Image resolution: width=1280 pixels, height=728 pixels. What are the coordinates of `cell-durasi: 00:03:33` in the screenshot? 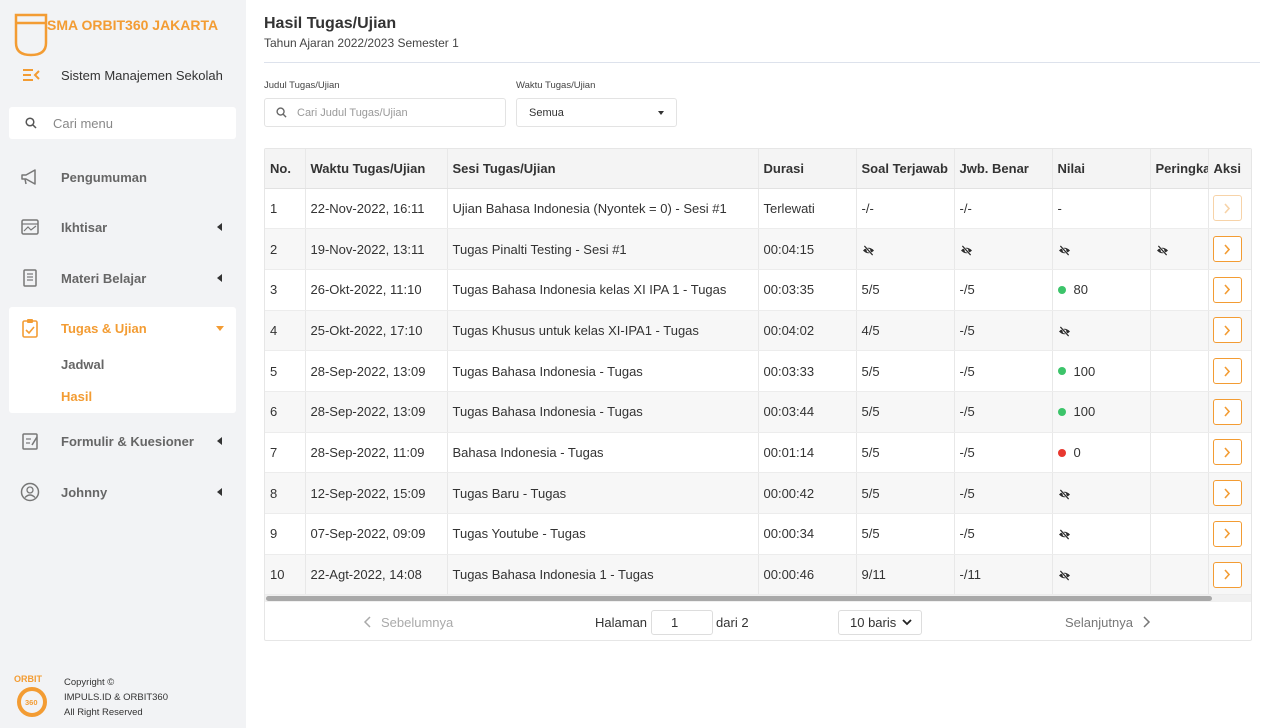 It's located at (807, 371).